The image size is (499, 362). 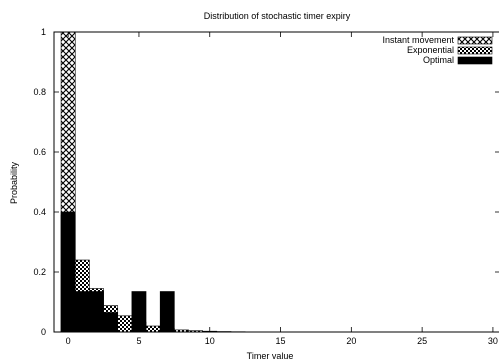 What do you see at coordinates (43, 32) in the screenshot?
I see `y-tick-label: 1` at bounding box center [43, 32].